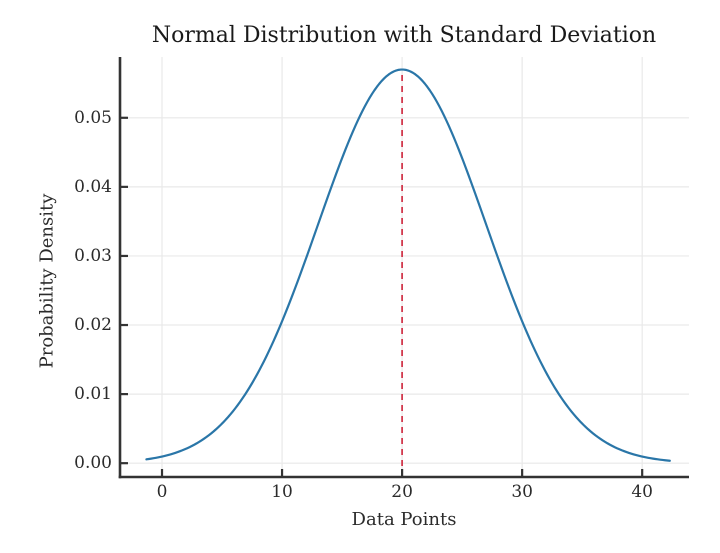 This screenshot has width=720, height=553. I want to click on y-tick-label: 0.05, so click(93, 117).